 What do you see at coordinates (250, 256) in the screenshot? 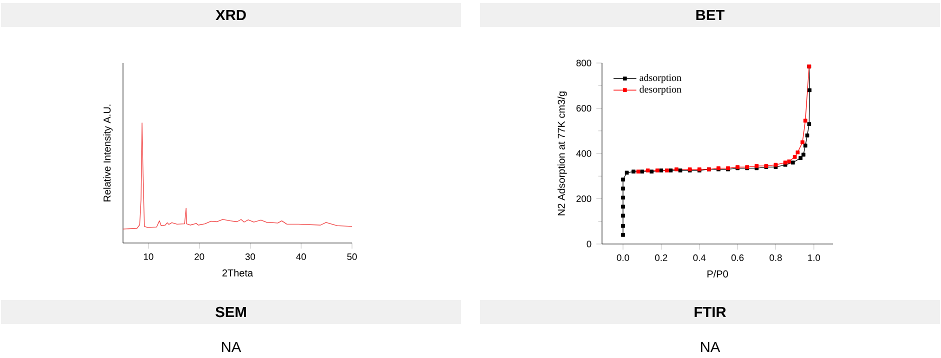
I see `x-tick-label: 30` at bounding box center [250, 256].